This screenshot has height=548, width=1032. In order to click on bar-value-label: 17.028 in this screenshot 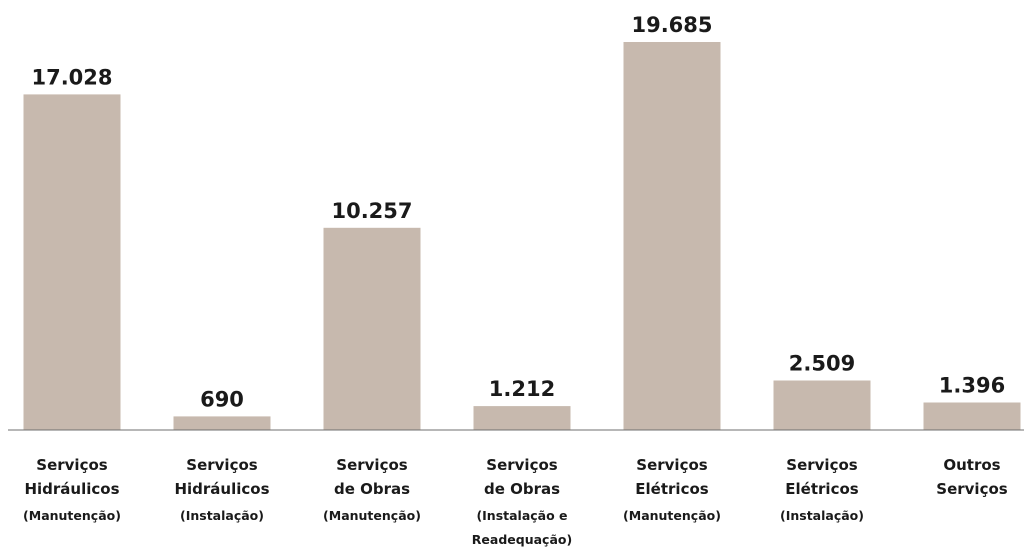, I will do `click(71, 77)`.